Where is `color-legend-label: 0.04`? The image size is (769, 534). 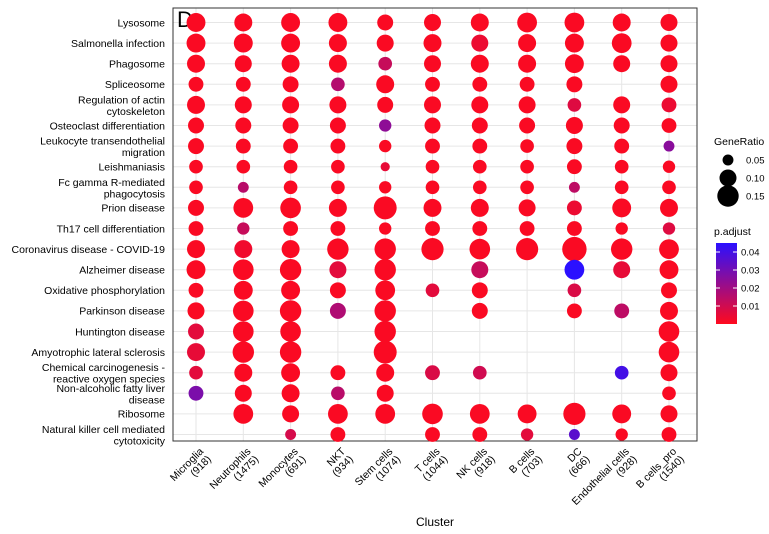
color-legend-label: 0.04 is located at coordinates (750, 253).